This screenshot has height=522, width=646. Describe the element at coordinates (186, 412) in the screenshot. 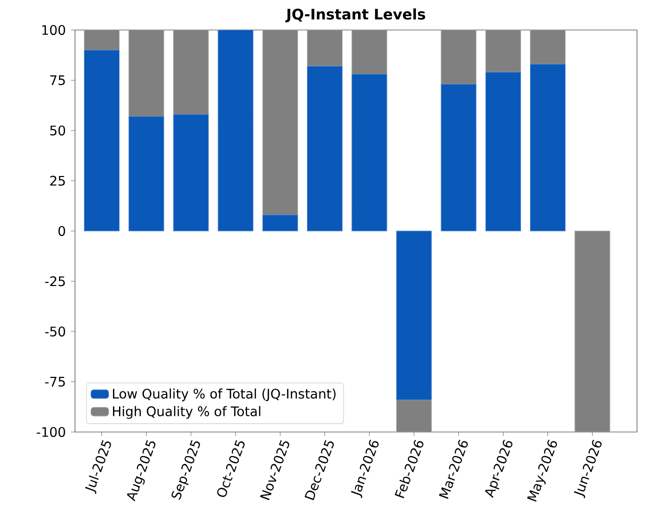

I see `legend-label: High Quality % of Total` at that location.